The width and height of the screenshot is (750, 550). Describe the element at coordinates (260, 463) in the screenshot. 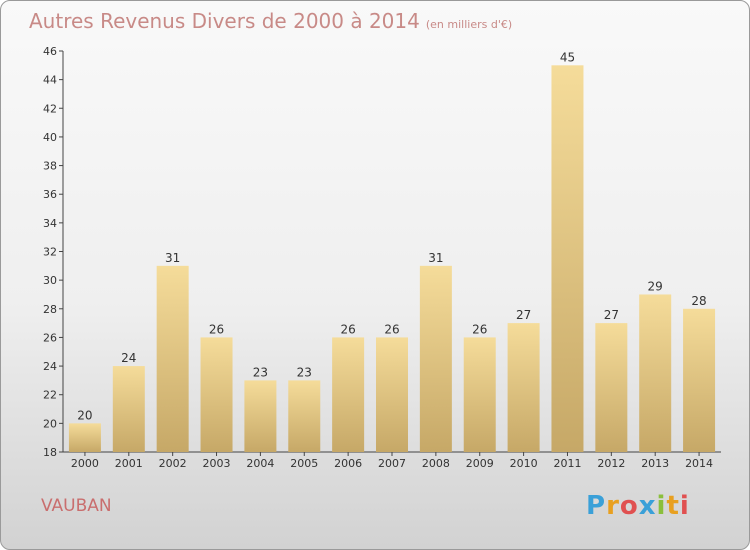

I see `x-tick-label: 2004` at that location.